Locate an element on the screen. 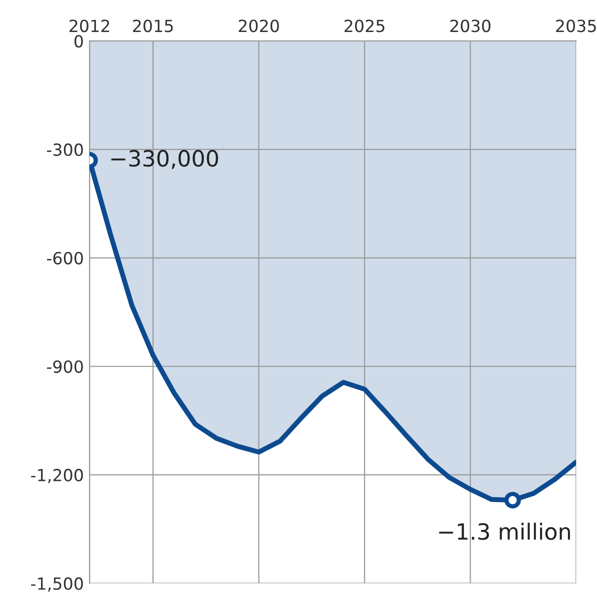  y-tick-label: -300 is located at coordinates (64, 149).